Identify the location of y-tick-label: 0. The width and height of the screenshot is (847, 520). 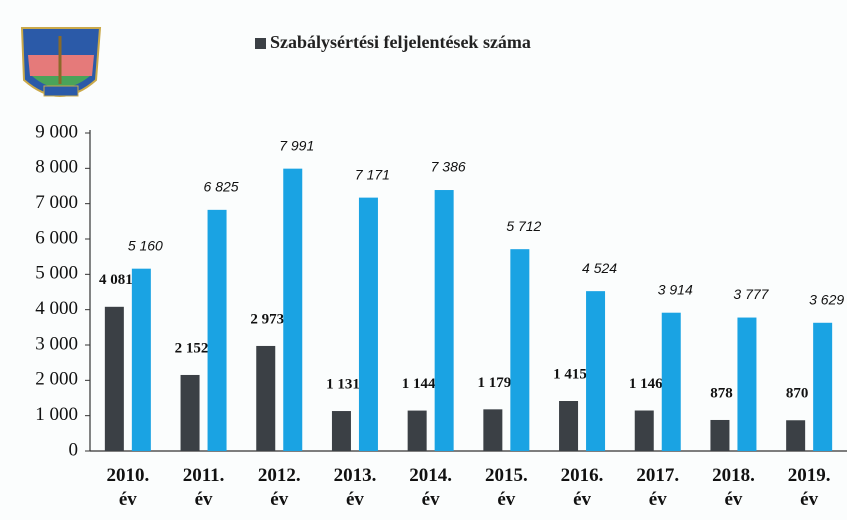
(74, 449).